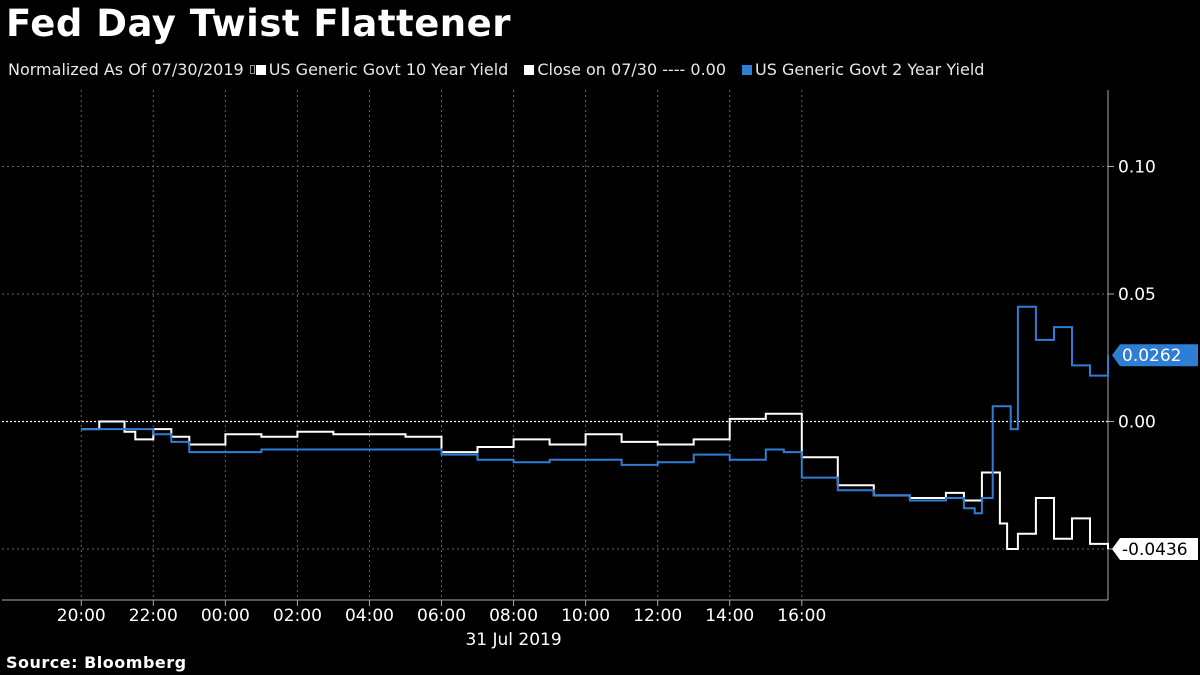 Image resolution: width=1200 pixels, height=675 pixels. What do you see at coordinates (96, 662) in the screenshot?
I see `source-note: Source: Bloomberg` at bounding box center [96, 662].